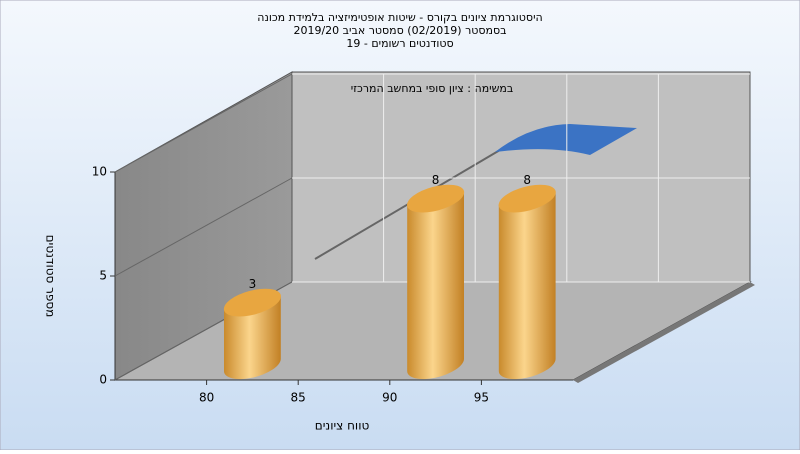 The image size is (800, 454). What do you see at coordinates (206, 398) in the screenshot?
I see `x-tick-label: 80` at bounding box center [206, 398].